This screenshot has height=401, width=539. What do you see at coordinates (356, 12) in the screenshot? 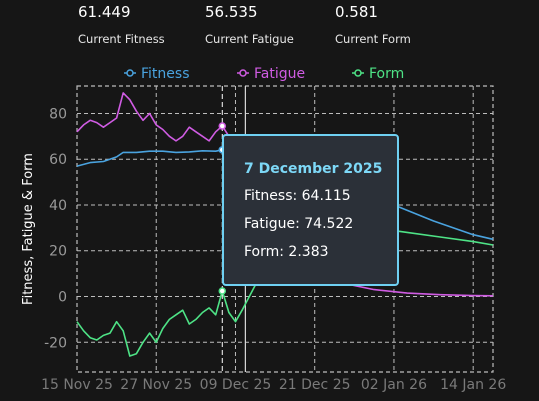
I see `stat-form-value: 0.581` at bounding box center [356, 12].